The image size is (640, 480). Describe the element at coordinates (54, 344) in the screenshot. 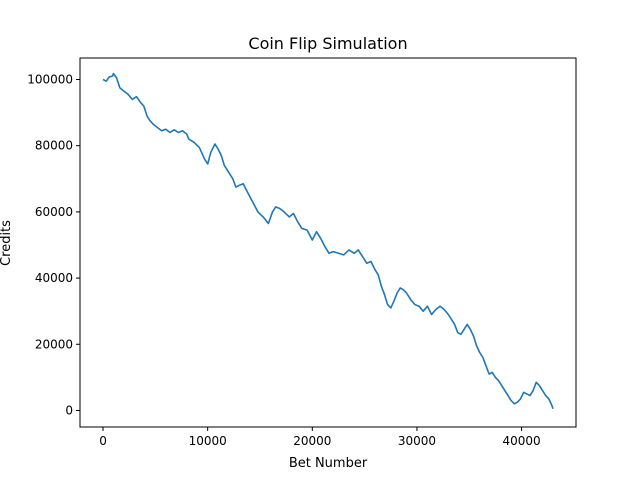

I see `y-tick-label: 20000` at that location.